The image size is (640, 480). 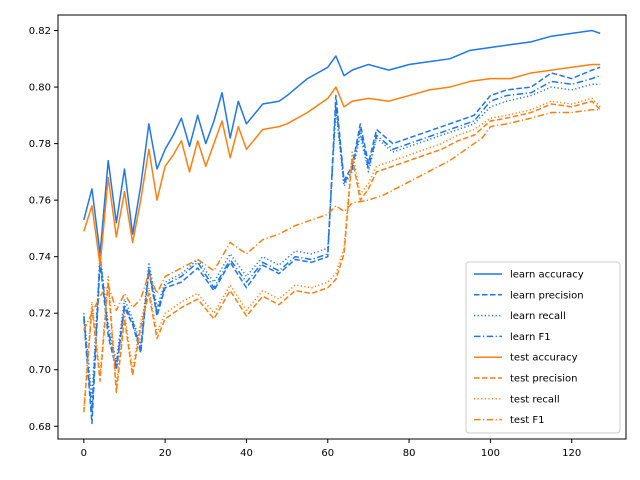 I want to click on y-tick-label: 0.70, so click(x=40, y=370).